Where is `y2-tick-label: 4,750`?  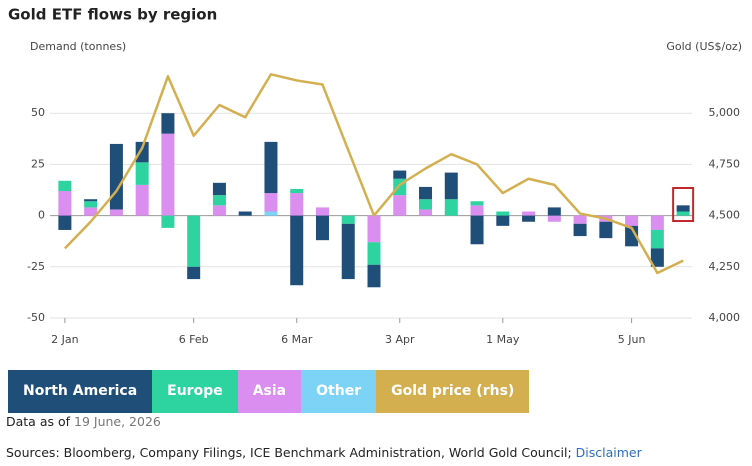
y2-tick-label: 4,750 is located at coordinates (725, 163).